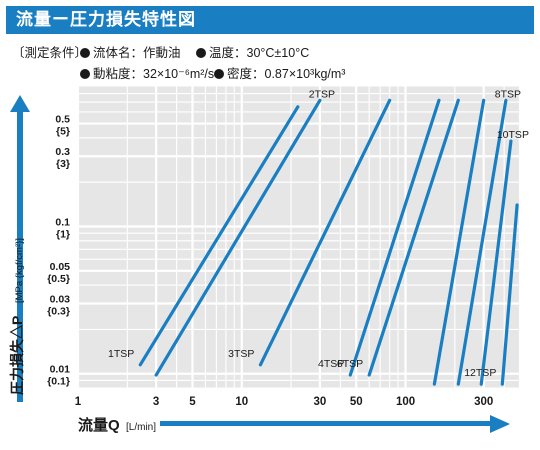 The image size is (540, 450). What do you see at coordinates (63, 234) in the screenshot?
I see `y-tick-label-kgf: {1}` at bounding box center [63, 234].